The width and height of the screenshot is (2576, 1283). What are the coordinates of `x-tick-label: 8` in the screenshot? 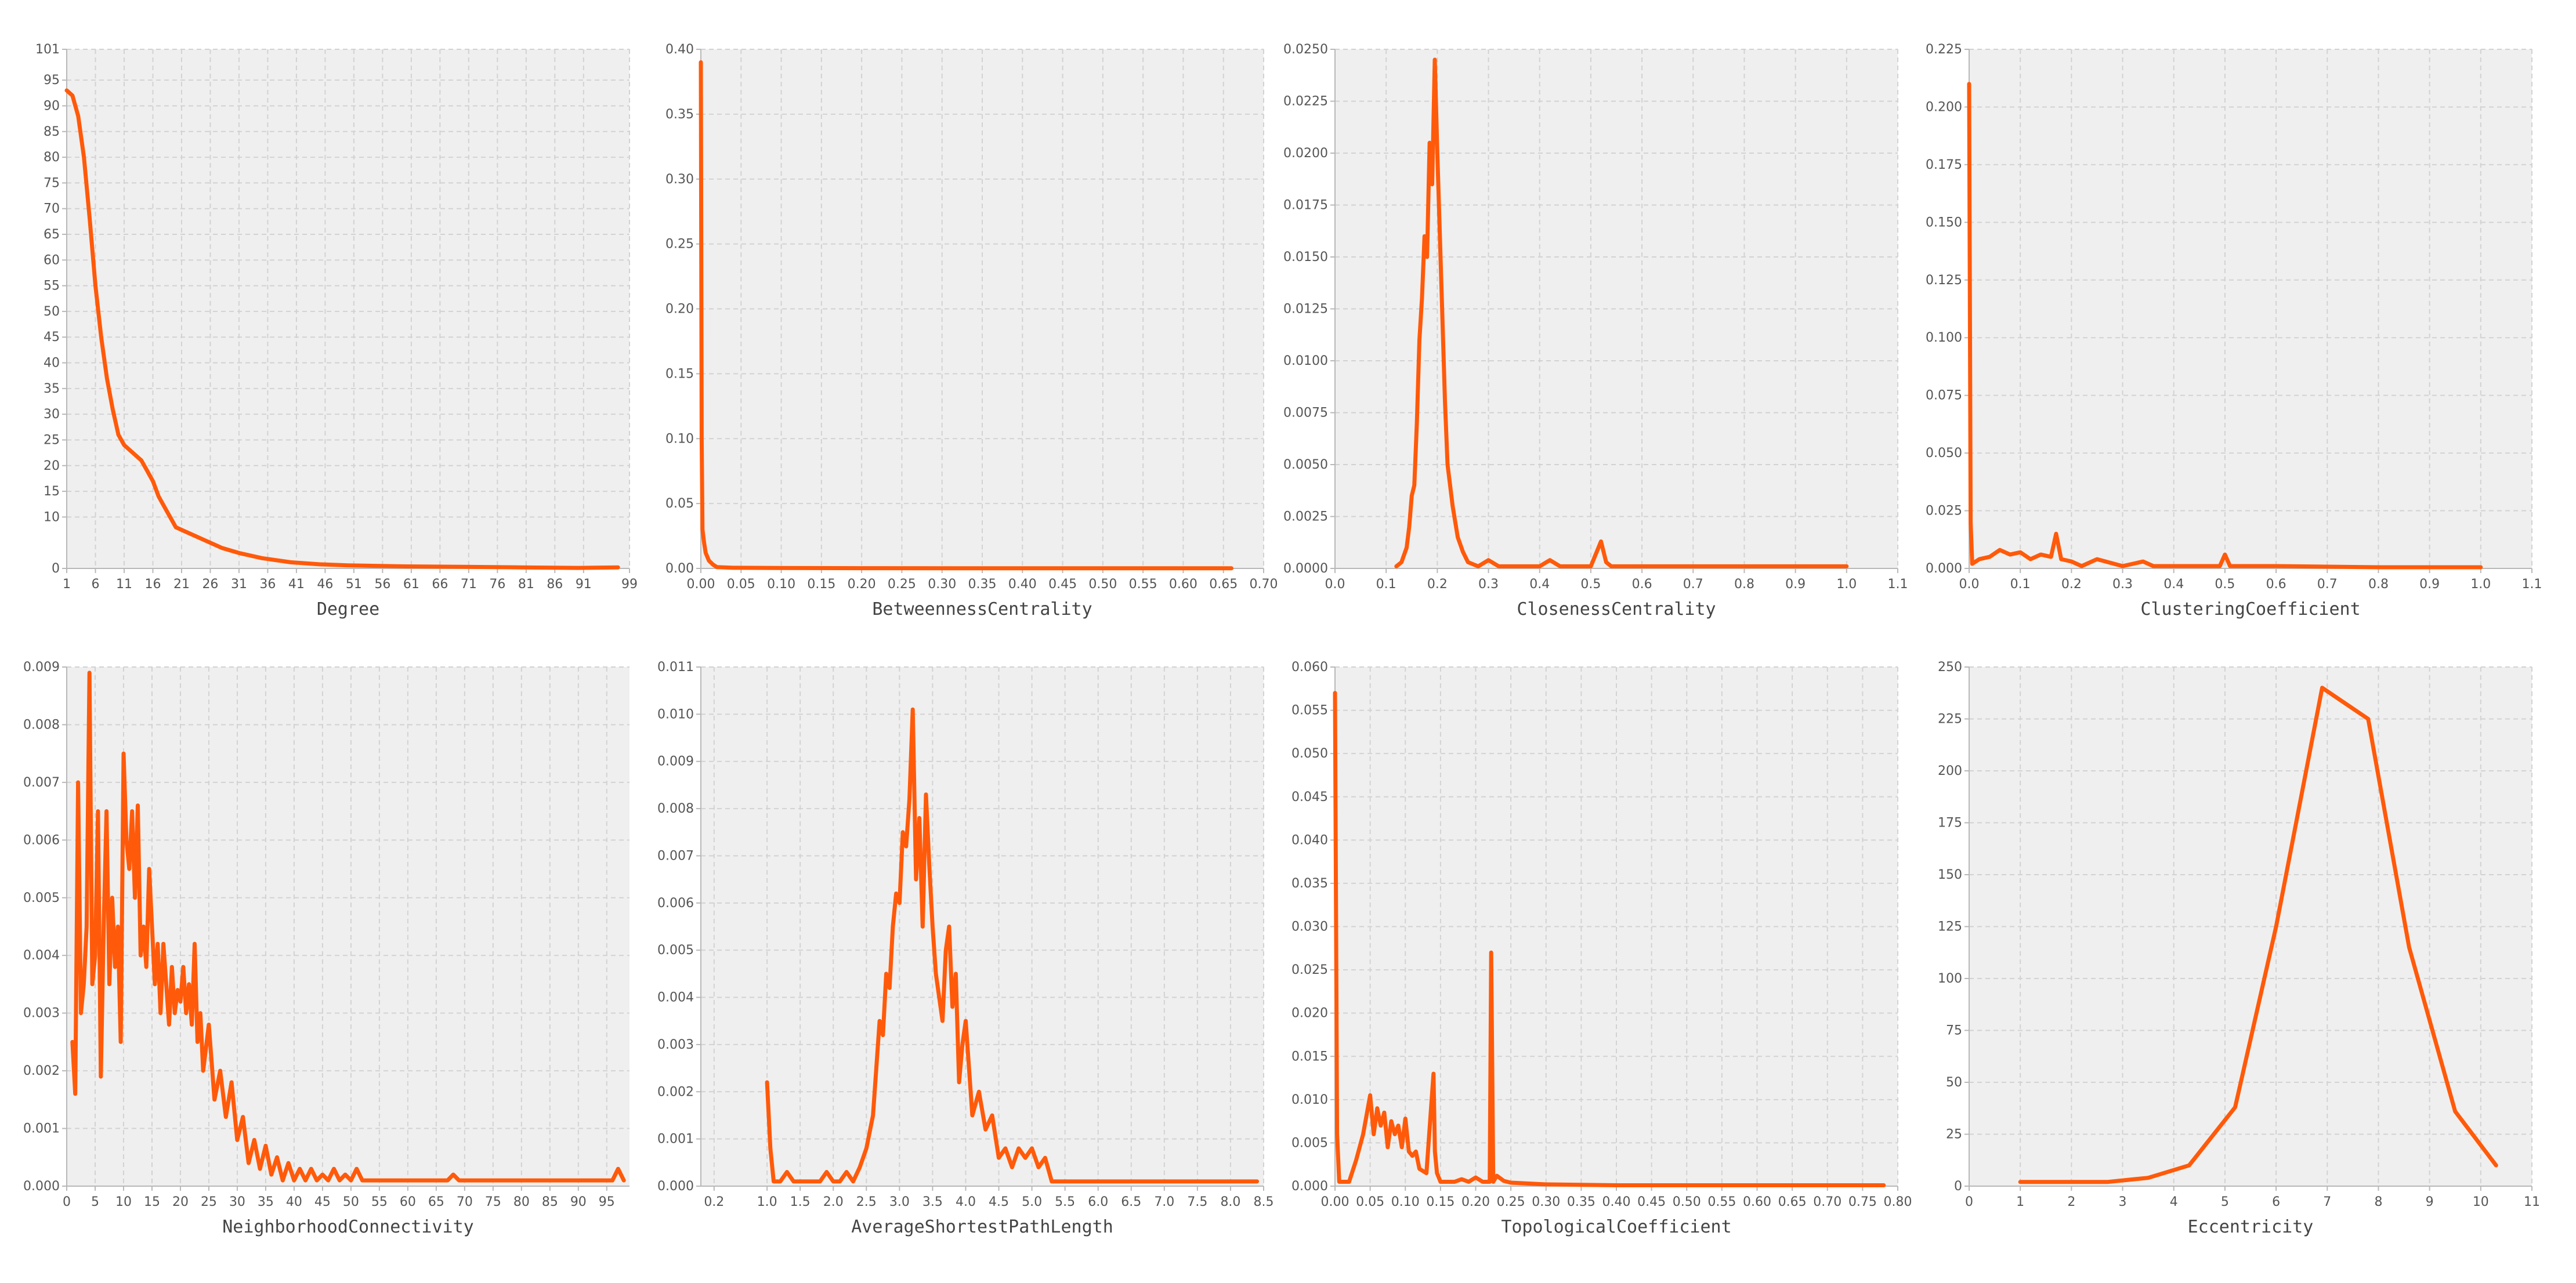 It's located at (2378, 1202).